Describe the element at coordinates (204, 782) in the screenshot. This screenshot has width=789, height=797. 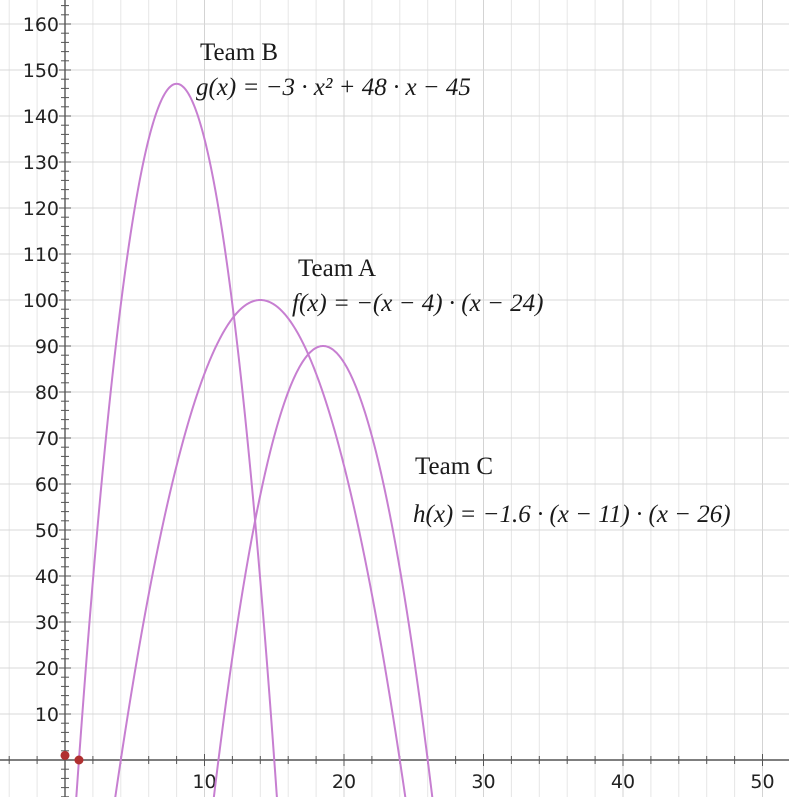
I see `x-tick-label: 10` at that location.